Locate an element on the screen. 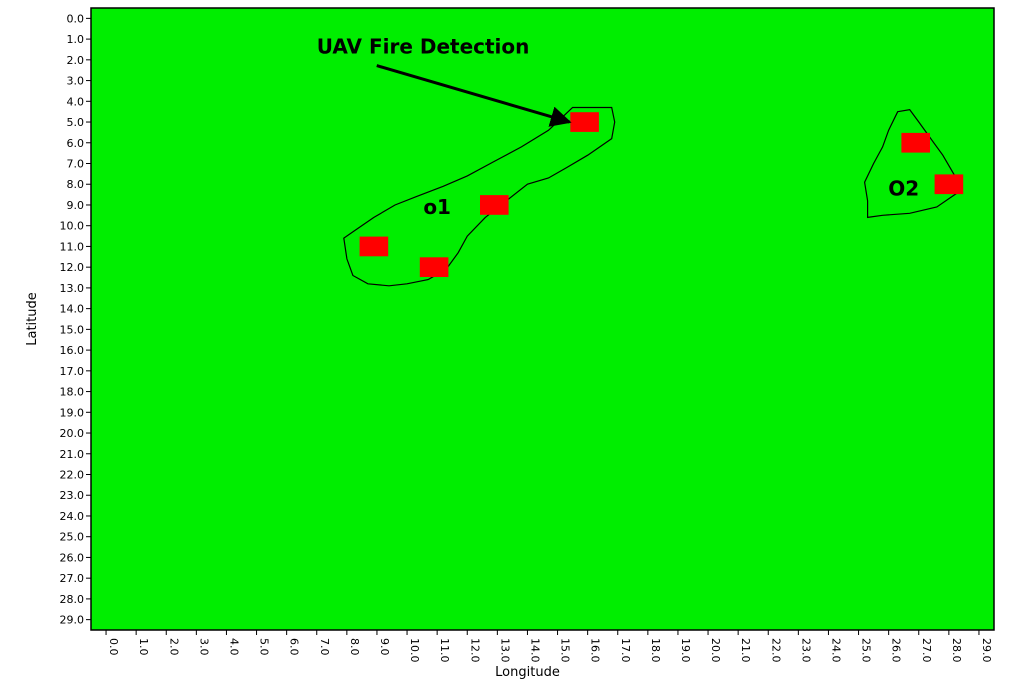 The image size is (1024, 683). annotation-group: UAV Fire Detection is located at coordinates (444, 81).